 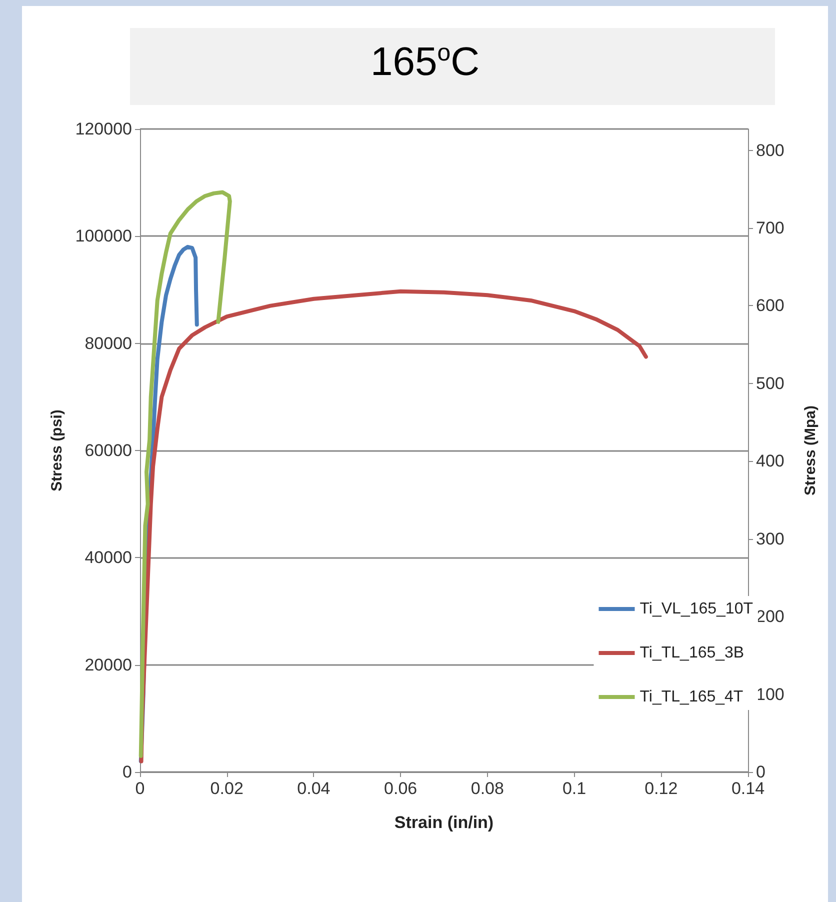 What do you see at coordinates (770, 228) in the screenshot?
I see `y2-tick-label: 700` at bounding box center [770, 228].